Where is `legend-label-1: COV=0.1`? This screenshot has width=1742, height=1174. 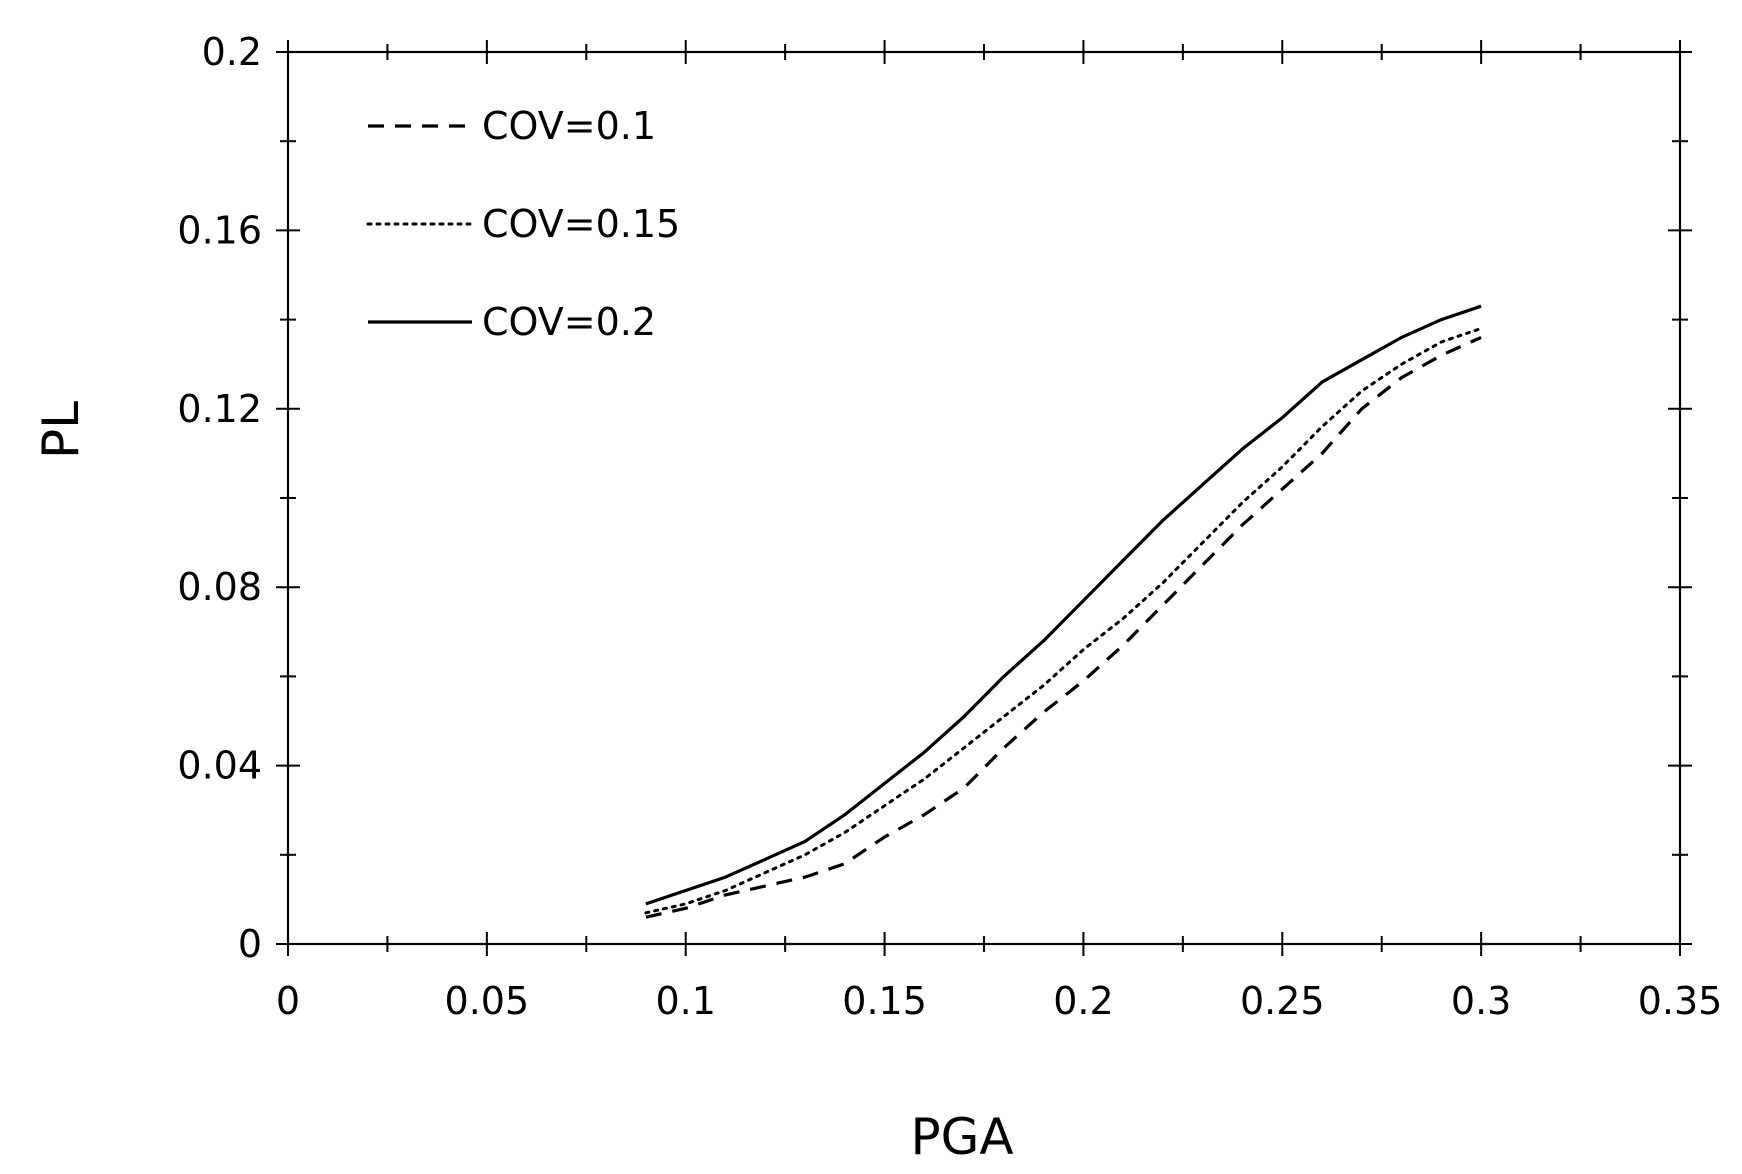 legend-label-1: COV=0.1 is located at coordinates (569, 126).